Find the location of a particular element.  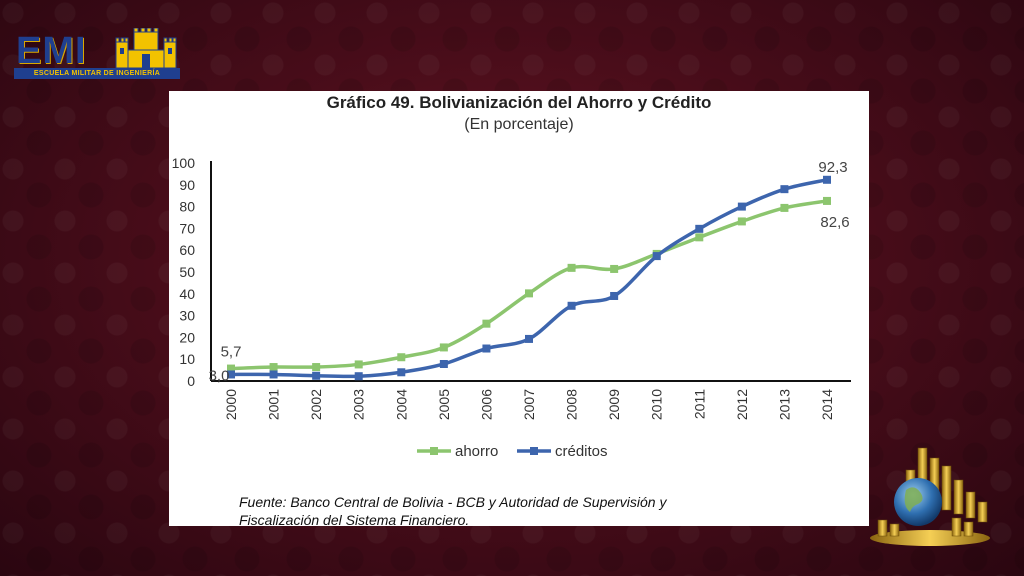

data-label: 92,3 is located at coordinates (832, 167).